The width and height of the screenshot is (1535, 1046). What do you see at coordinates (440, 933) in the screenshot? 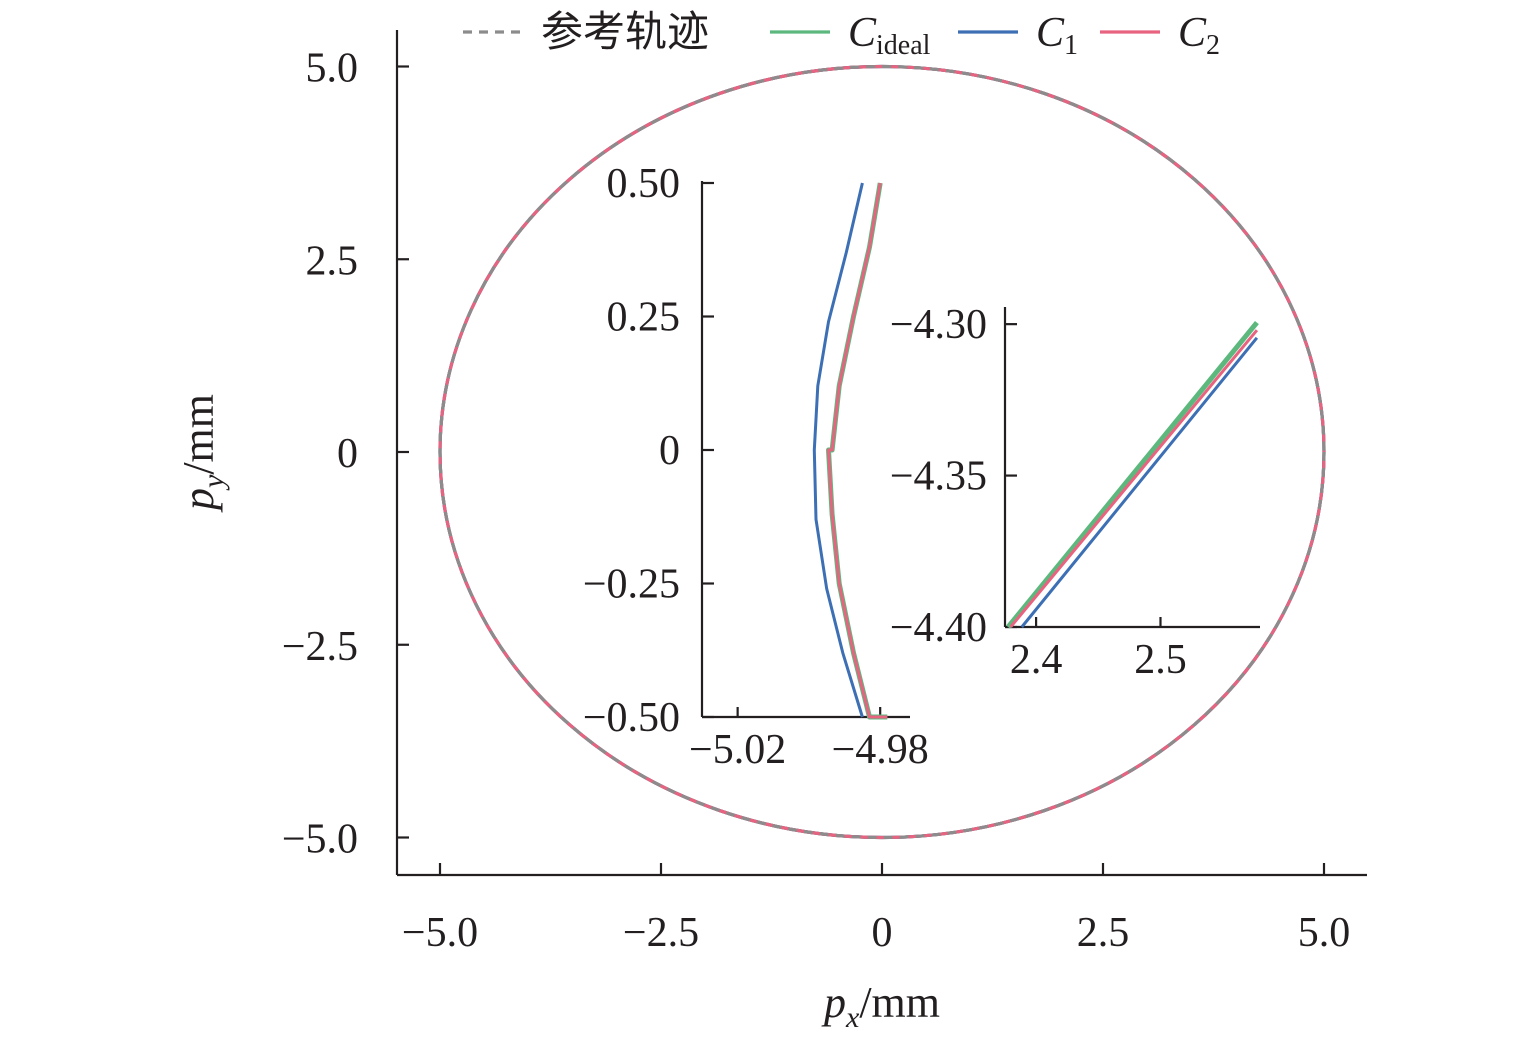
I see `x-tick-label: −5.0` at bounding box center [440, 933].